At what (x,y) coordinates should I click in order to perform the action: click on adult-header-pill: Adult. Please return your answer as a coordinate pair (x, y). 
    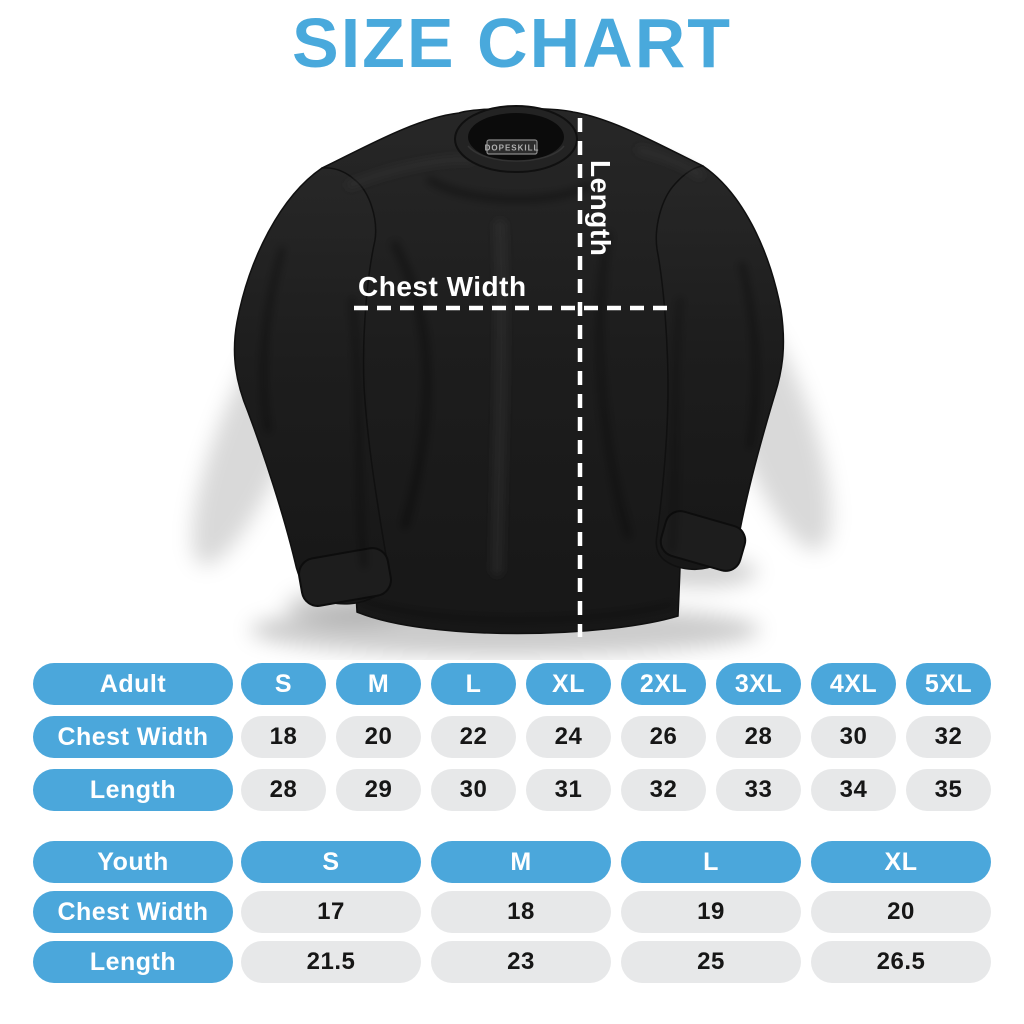
    Looking at the image, I should click on (133, 684).